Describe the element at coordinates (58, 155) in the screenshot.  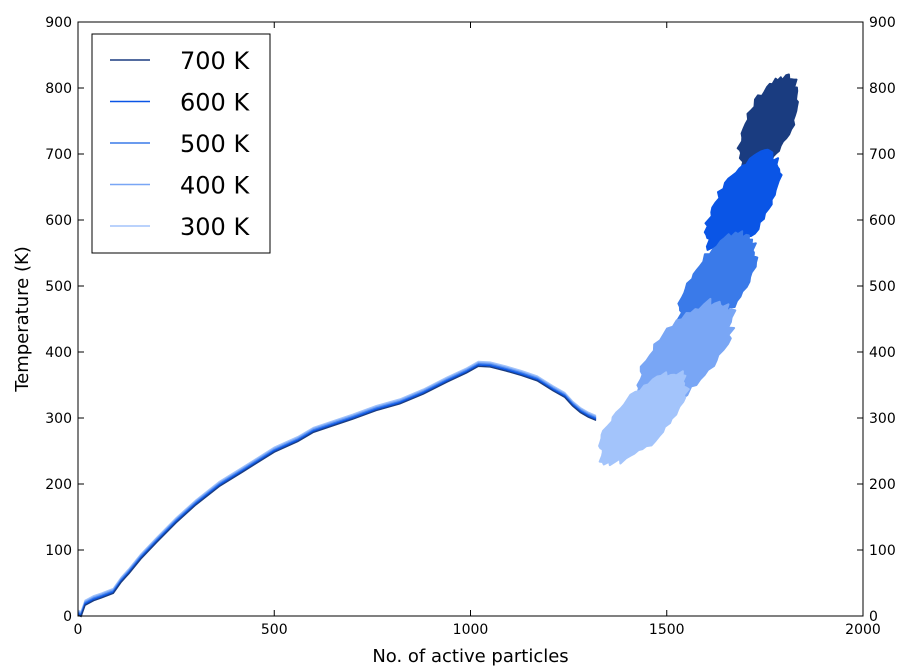
I see `y-tick-label: 700` at that location.